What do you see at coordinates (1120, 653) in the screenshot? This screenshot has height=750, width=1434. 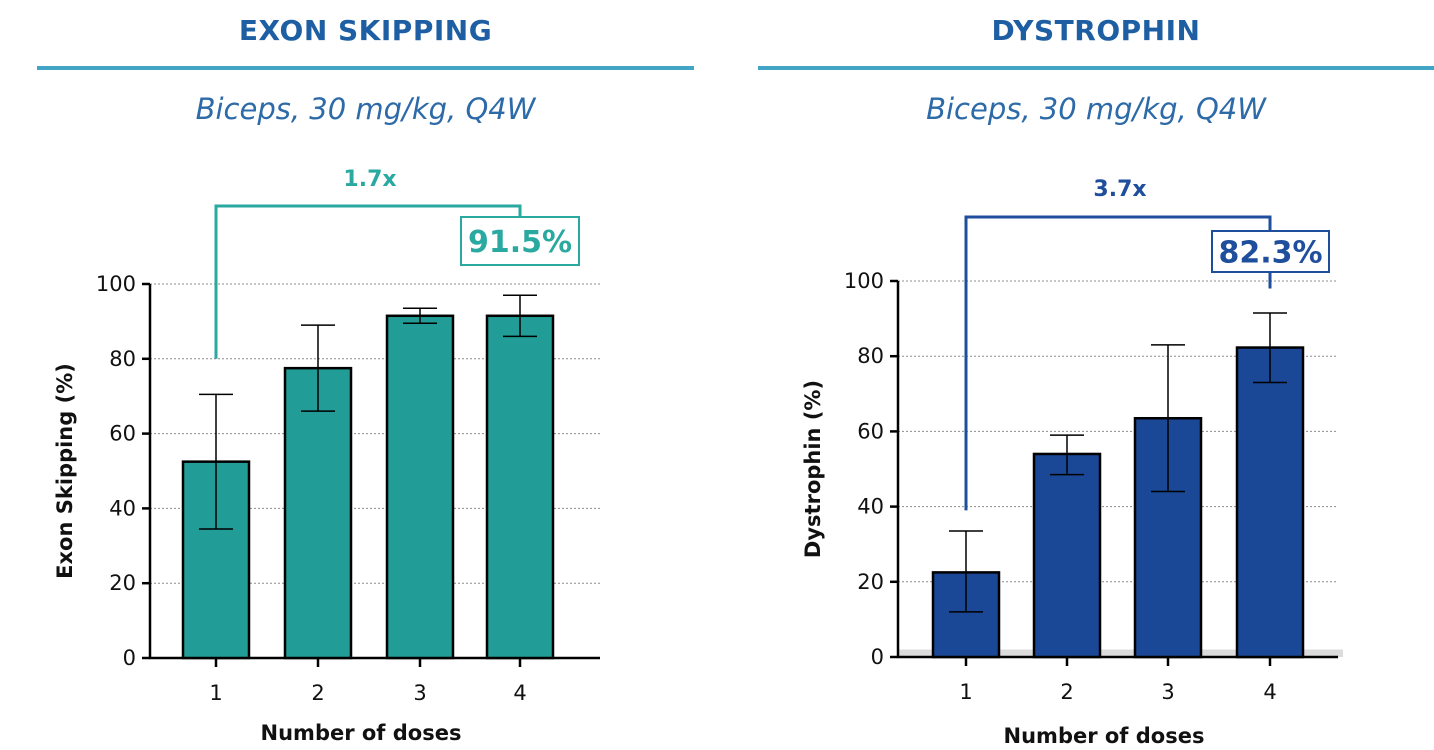 I see `baseline-band` at bounding box center [1120, 653].